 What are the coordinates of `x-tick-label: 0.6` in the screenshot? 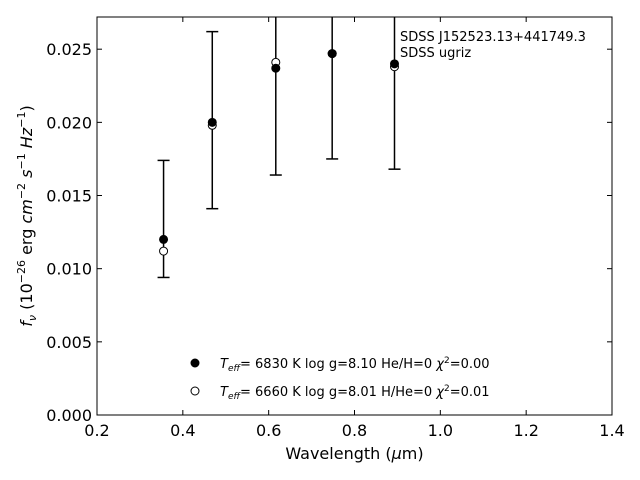 It's located at (268, 430).